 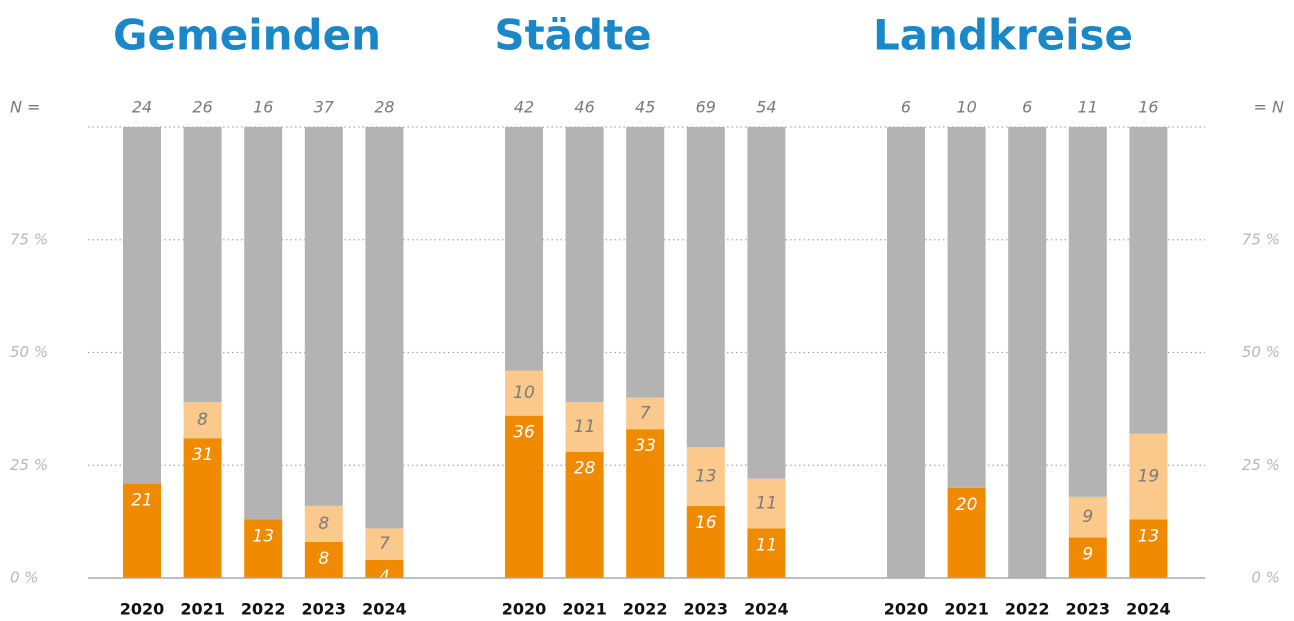 What do you see at coordinates (645, 107) in the screenshot?
I see `n-label: 45` at bounding box center [645, 107].